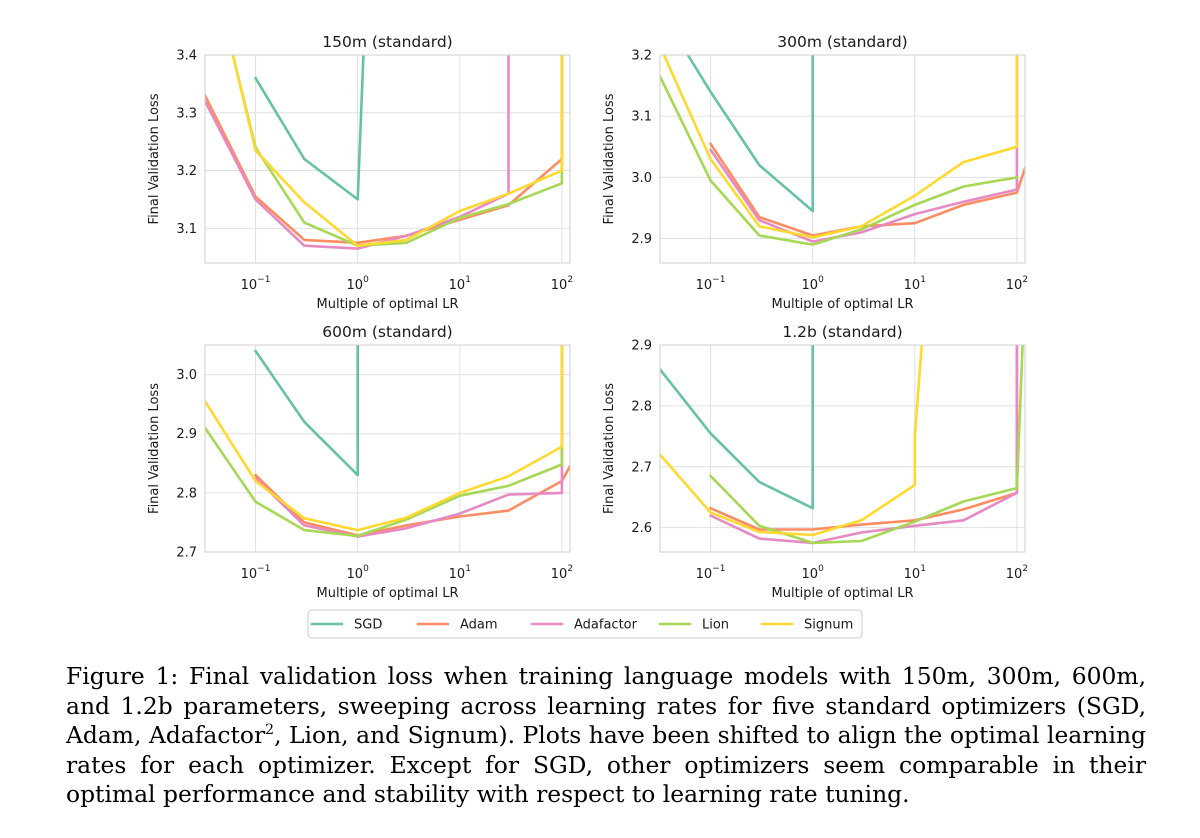  I want to click on series-line-adam, so click(867, 189).